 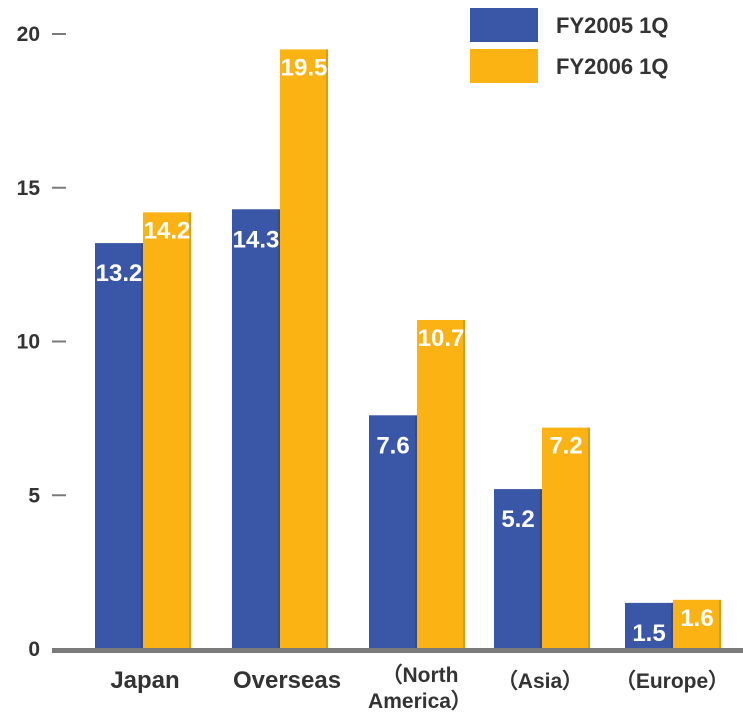 I want to click on x-category-label: （Asia）, so click(x=540, y=681).